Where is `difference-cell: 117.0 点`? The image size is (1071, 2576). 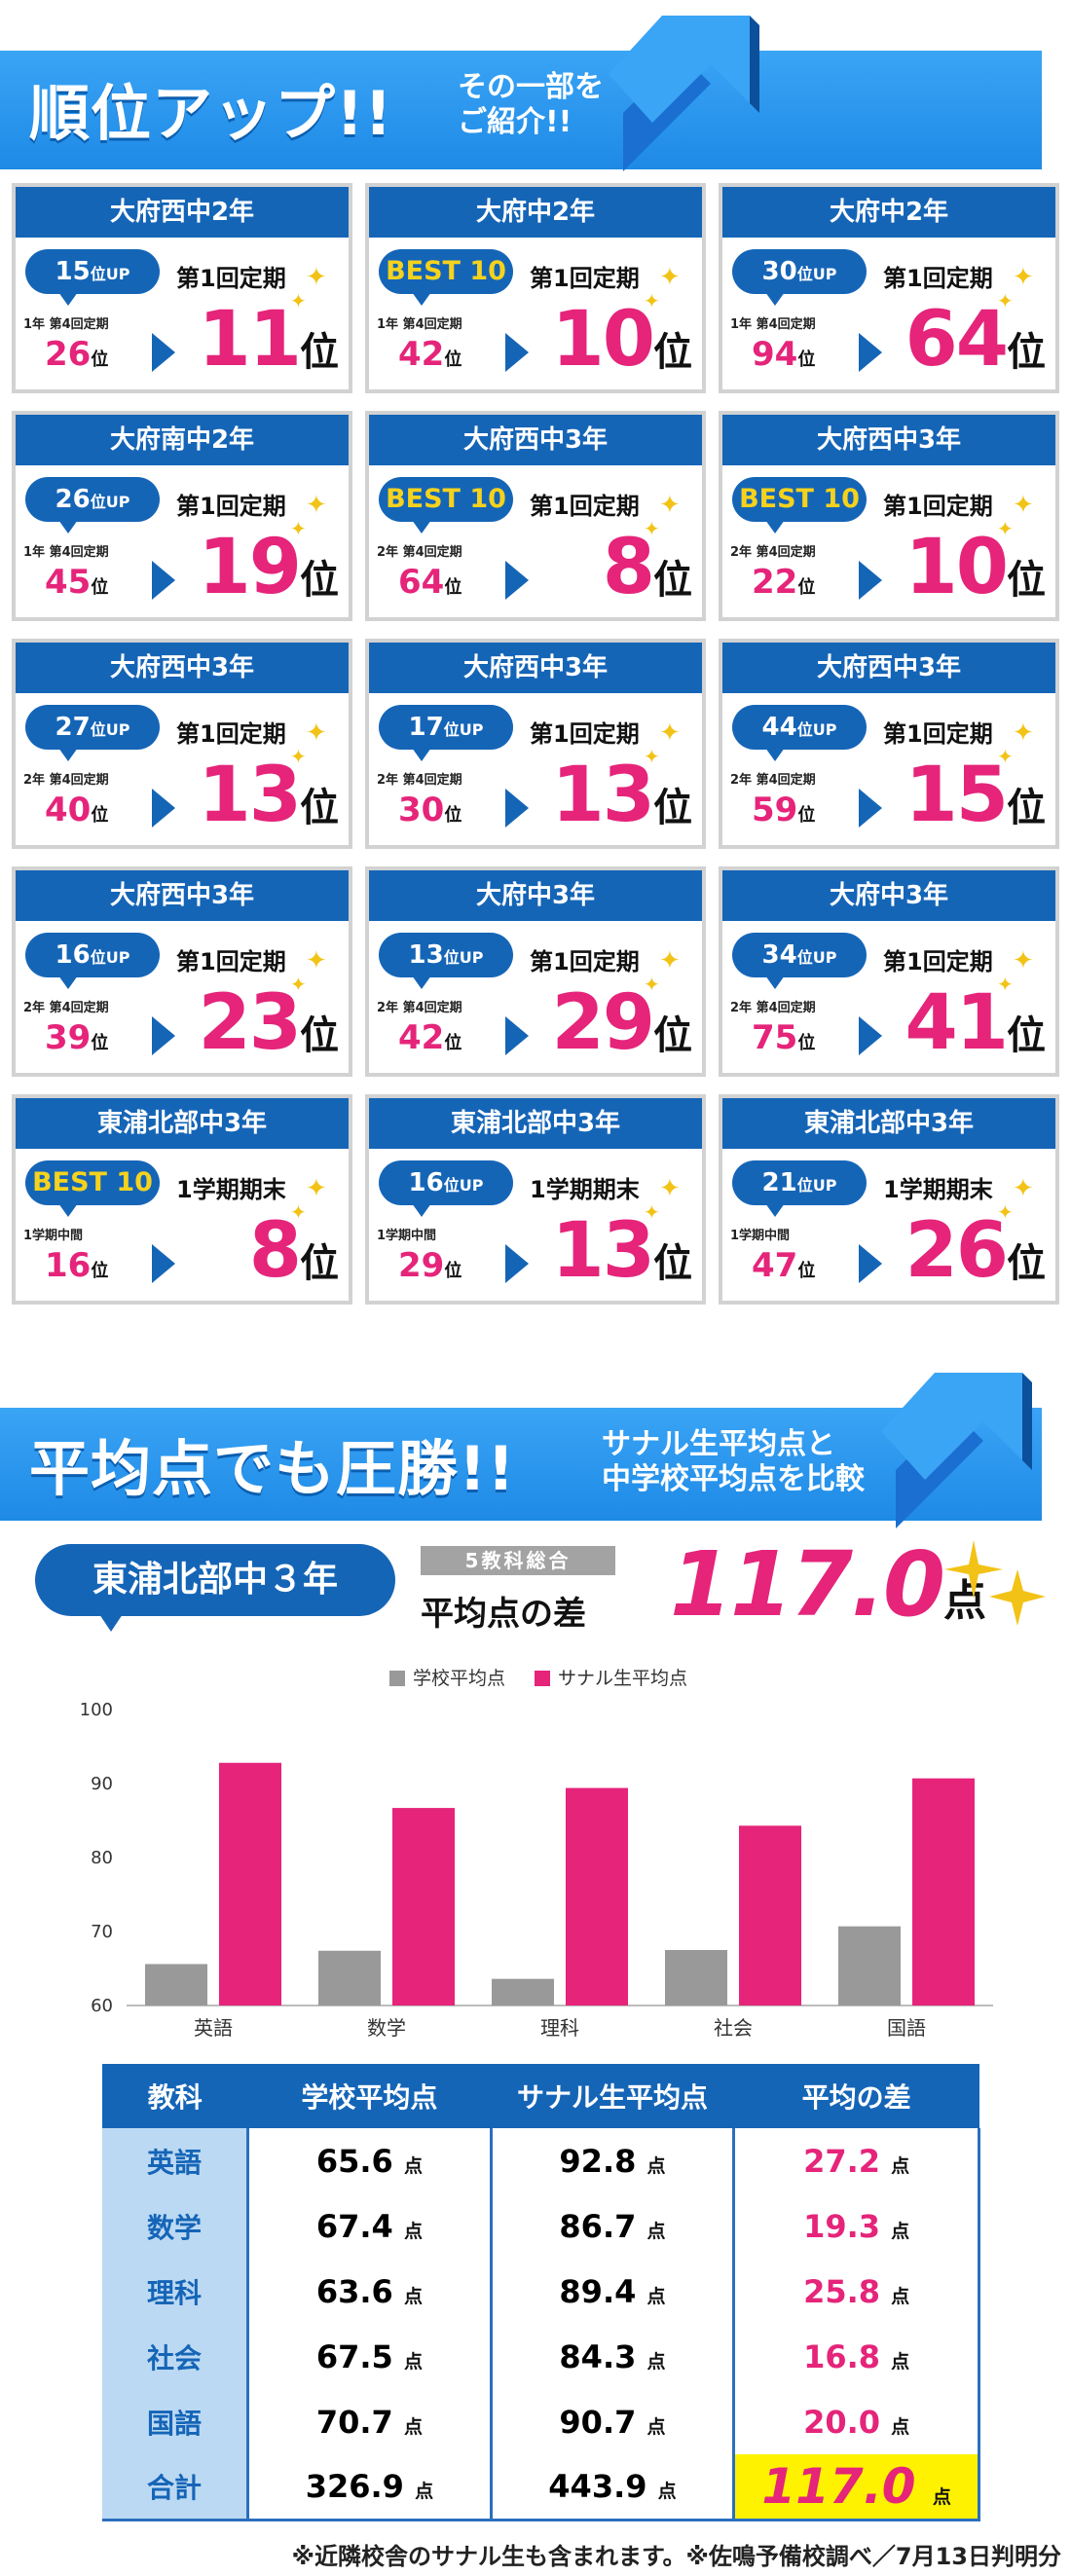
difference-cell: 117.0 点 is located at coordinates (856, 2487).